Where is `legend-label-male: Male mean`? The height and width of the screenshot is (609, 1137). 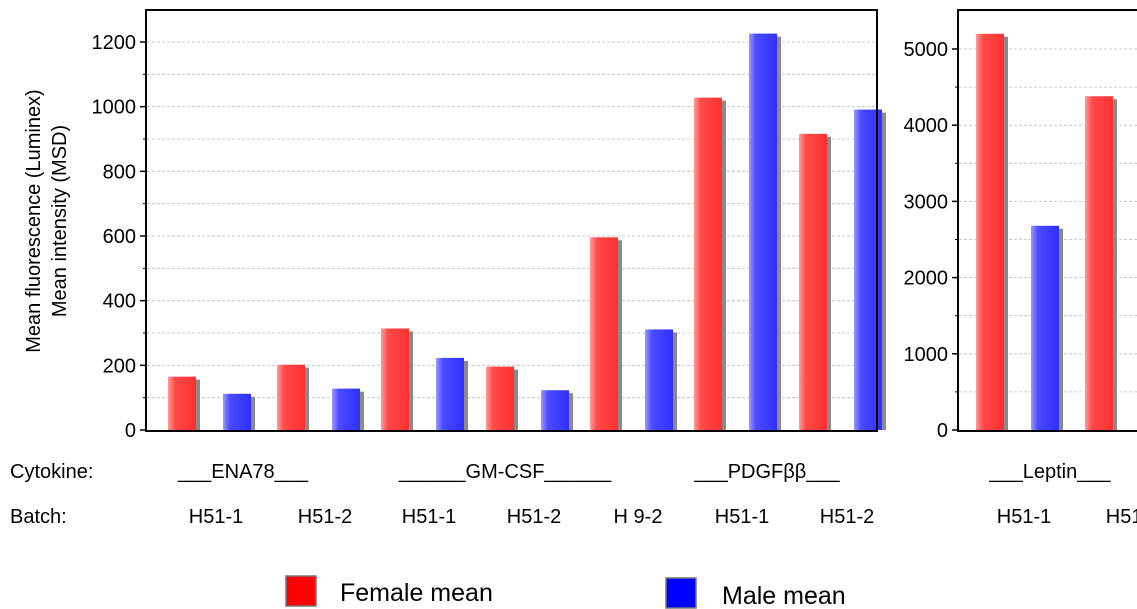
legend-label-male: Male mean is located at coordinates (784, 595).